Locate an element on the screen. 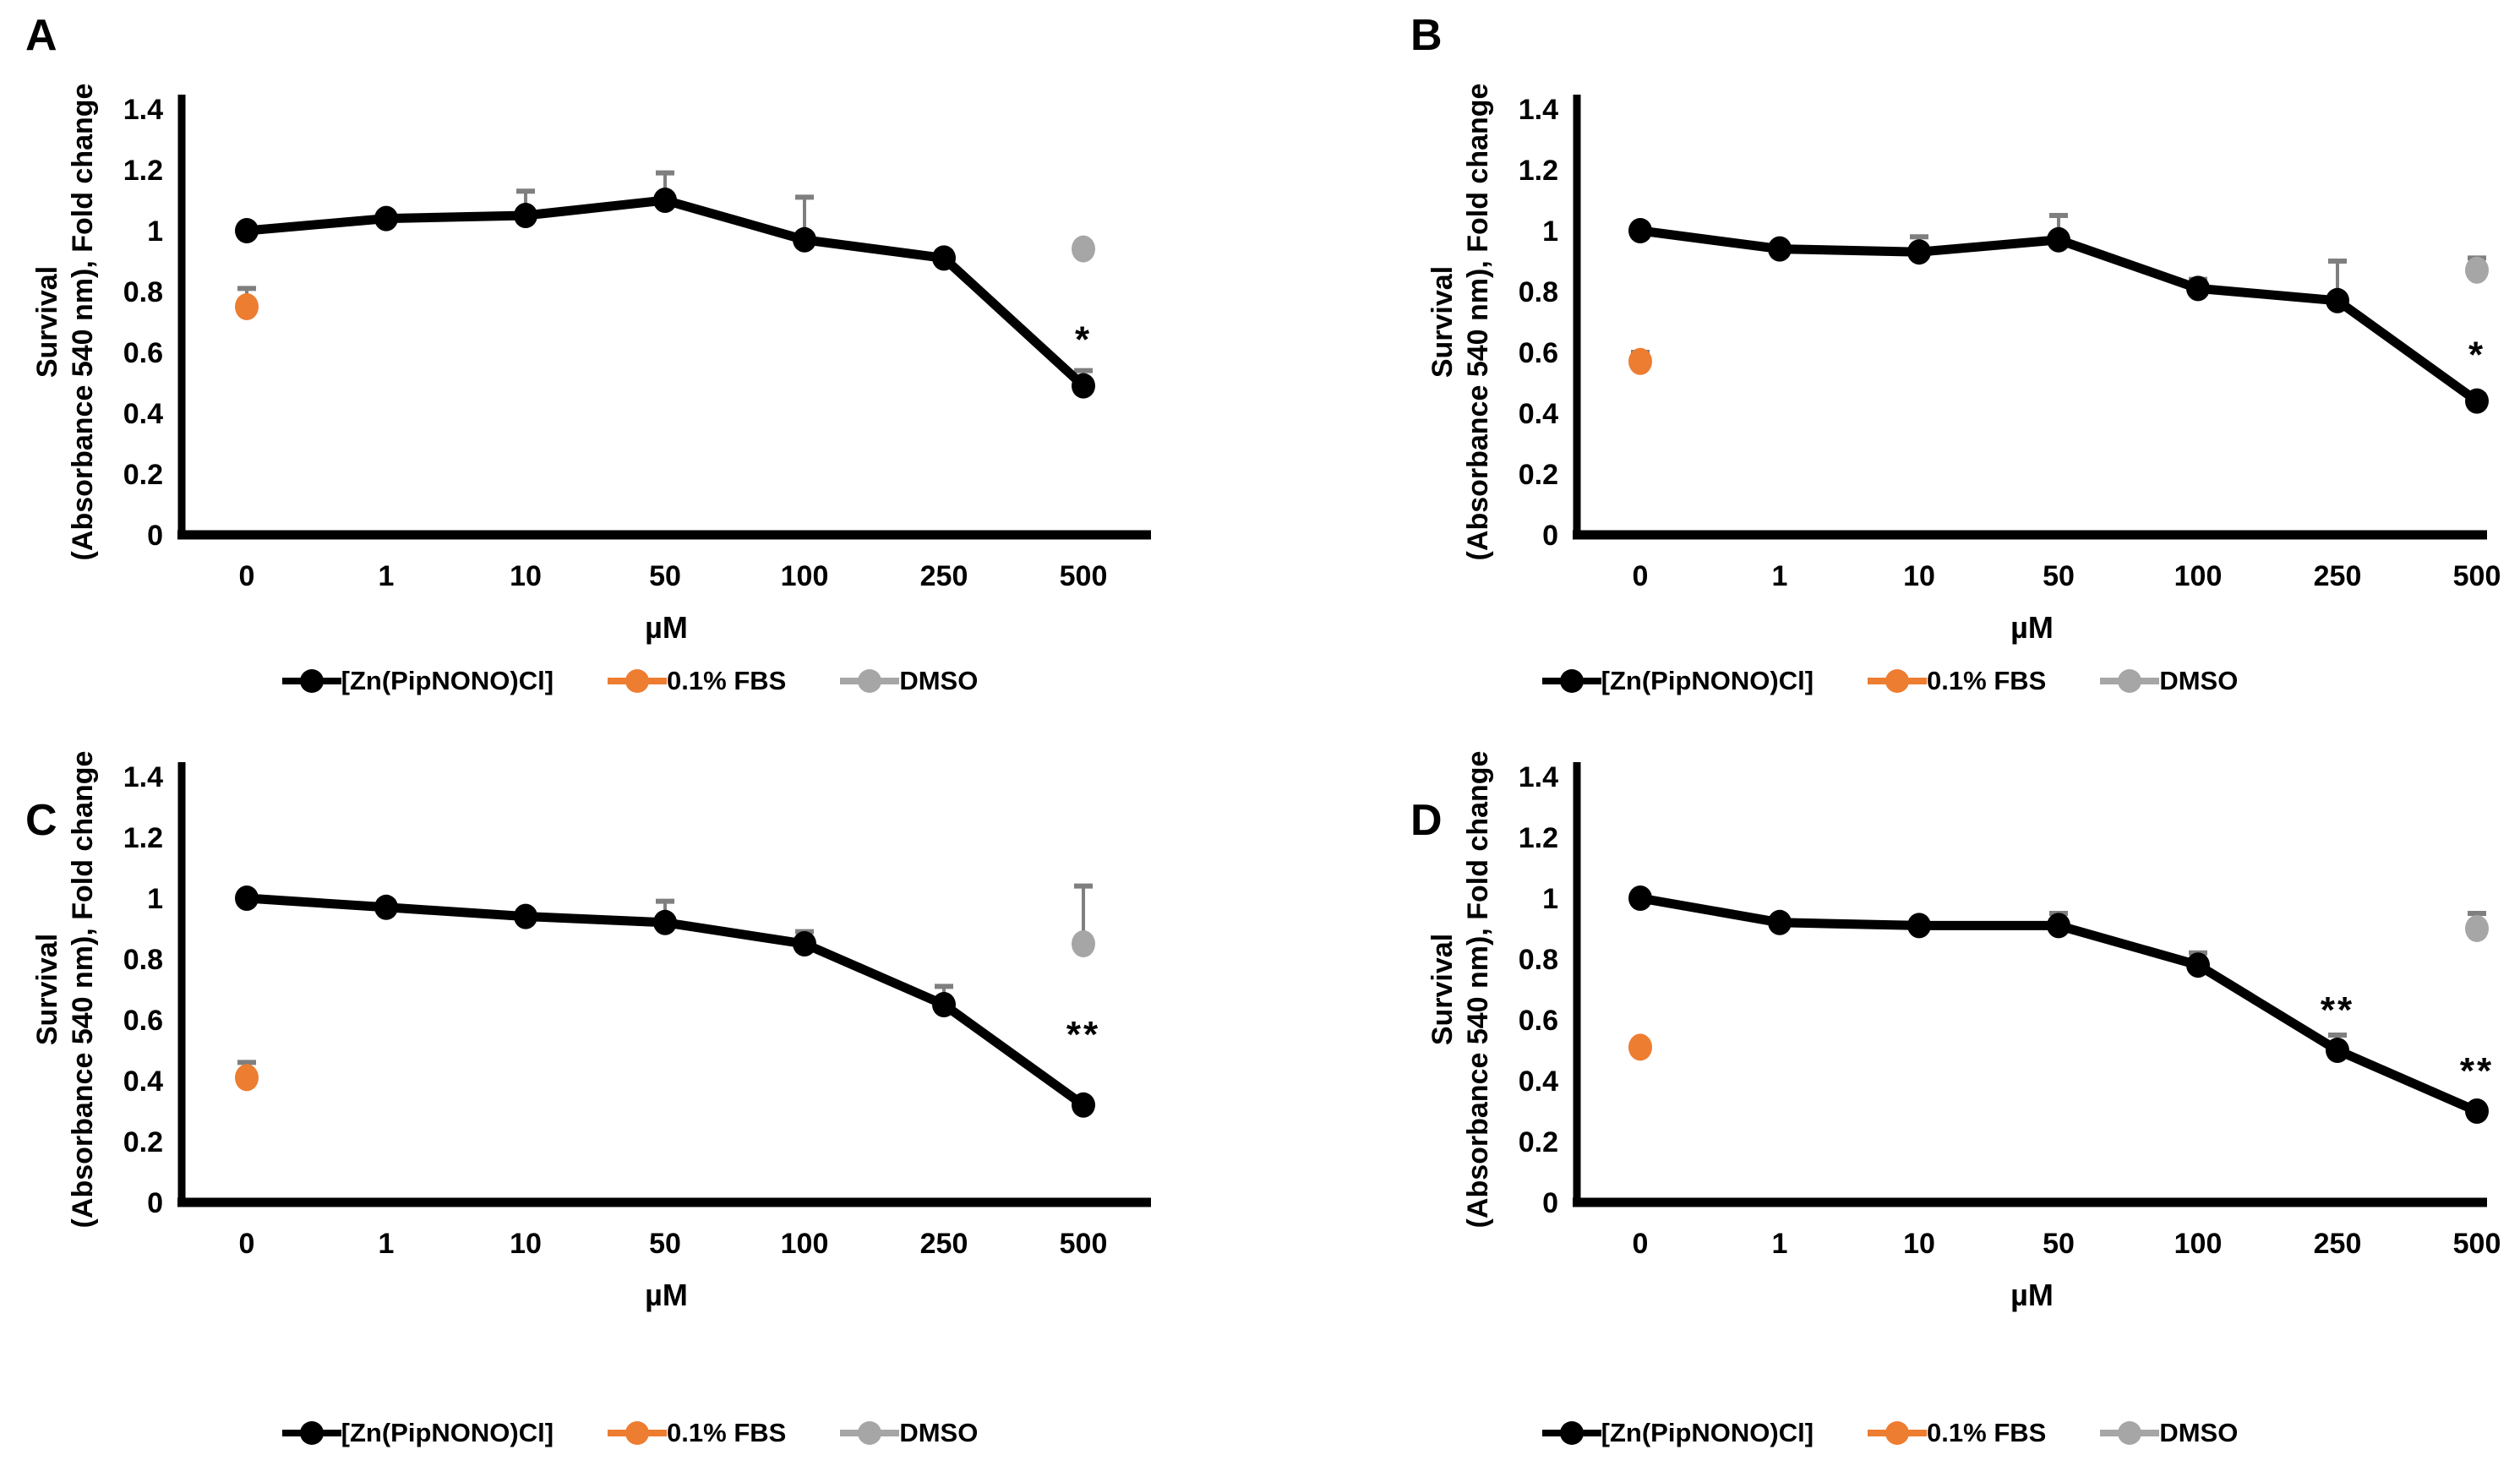 The height and width of the screenshot is (1466, 2520). significance-marker: ** is located at coordinates (2337, 1010).